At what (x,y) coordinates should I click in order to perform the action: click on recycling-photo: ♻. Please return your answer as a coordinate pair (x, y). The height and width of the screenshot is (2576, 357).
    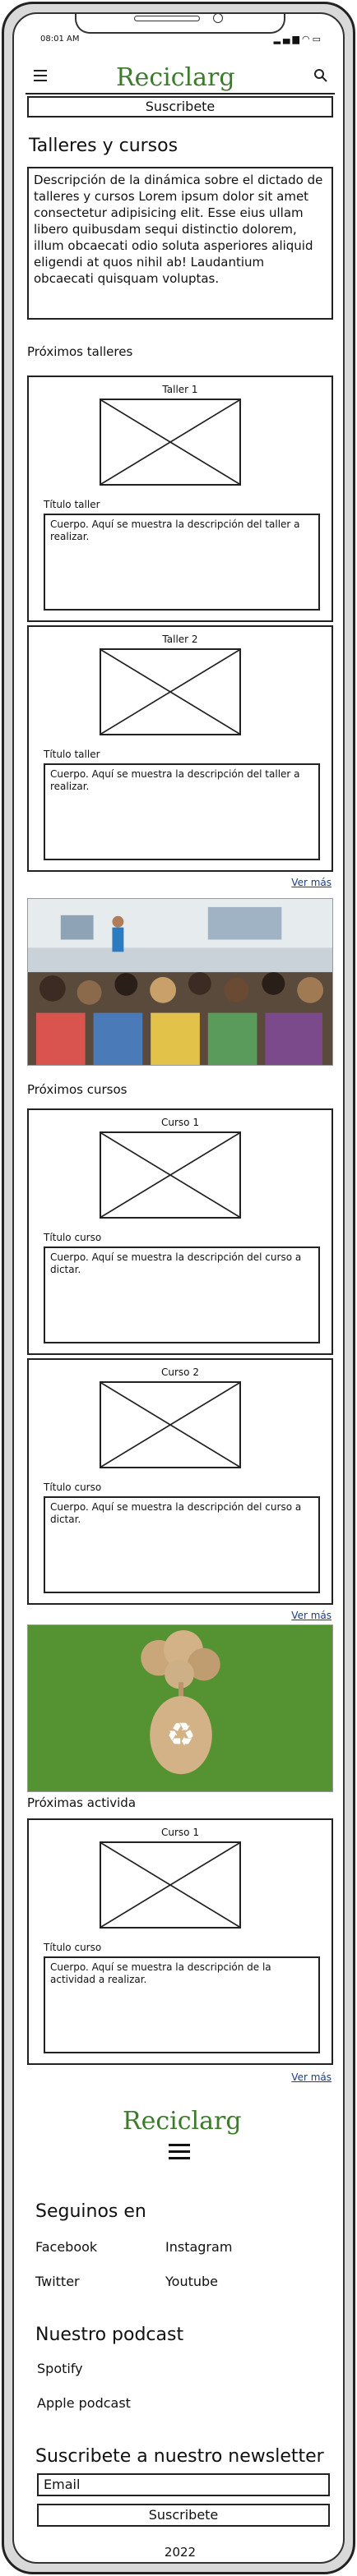
    Looking at the image, I should click on (180, 1708).